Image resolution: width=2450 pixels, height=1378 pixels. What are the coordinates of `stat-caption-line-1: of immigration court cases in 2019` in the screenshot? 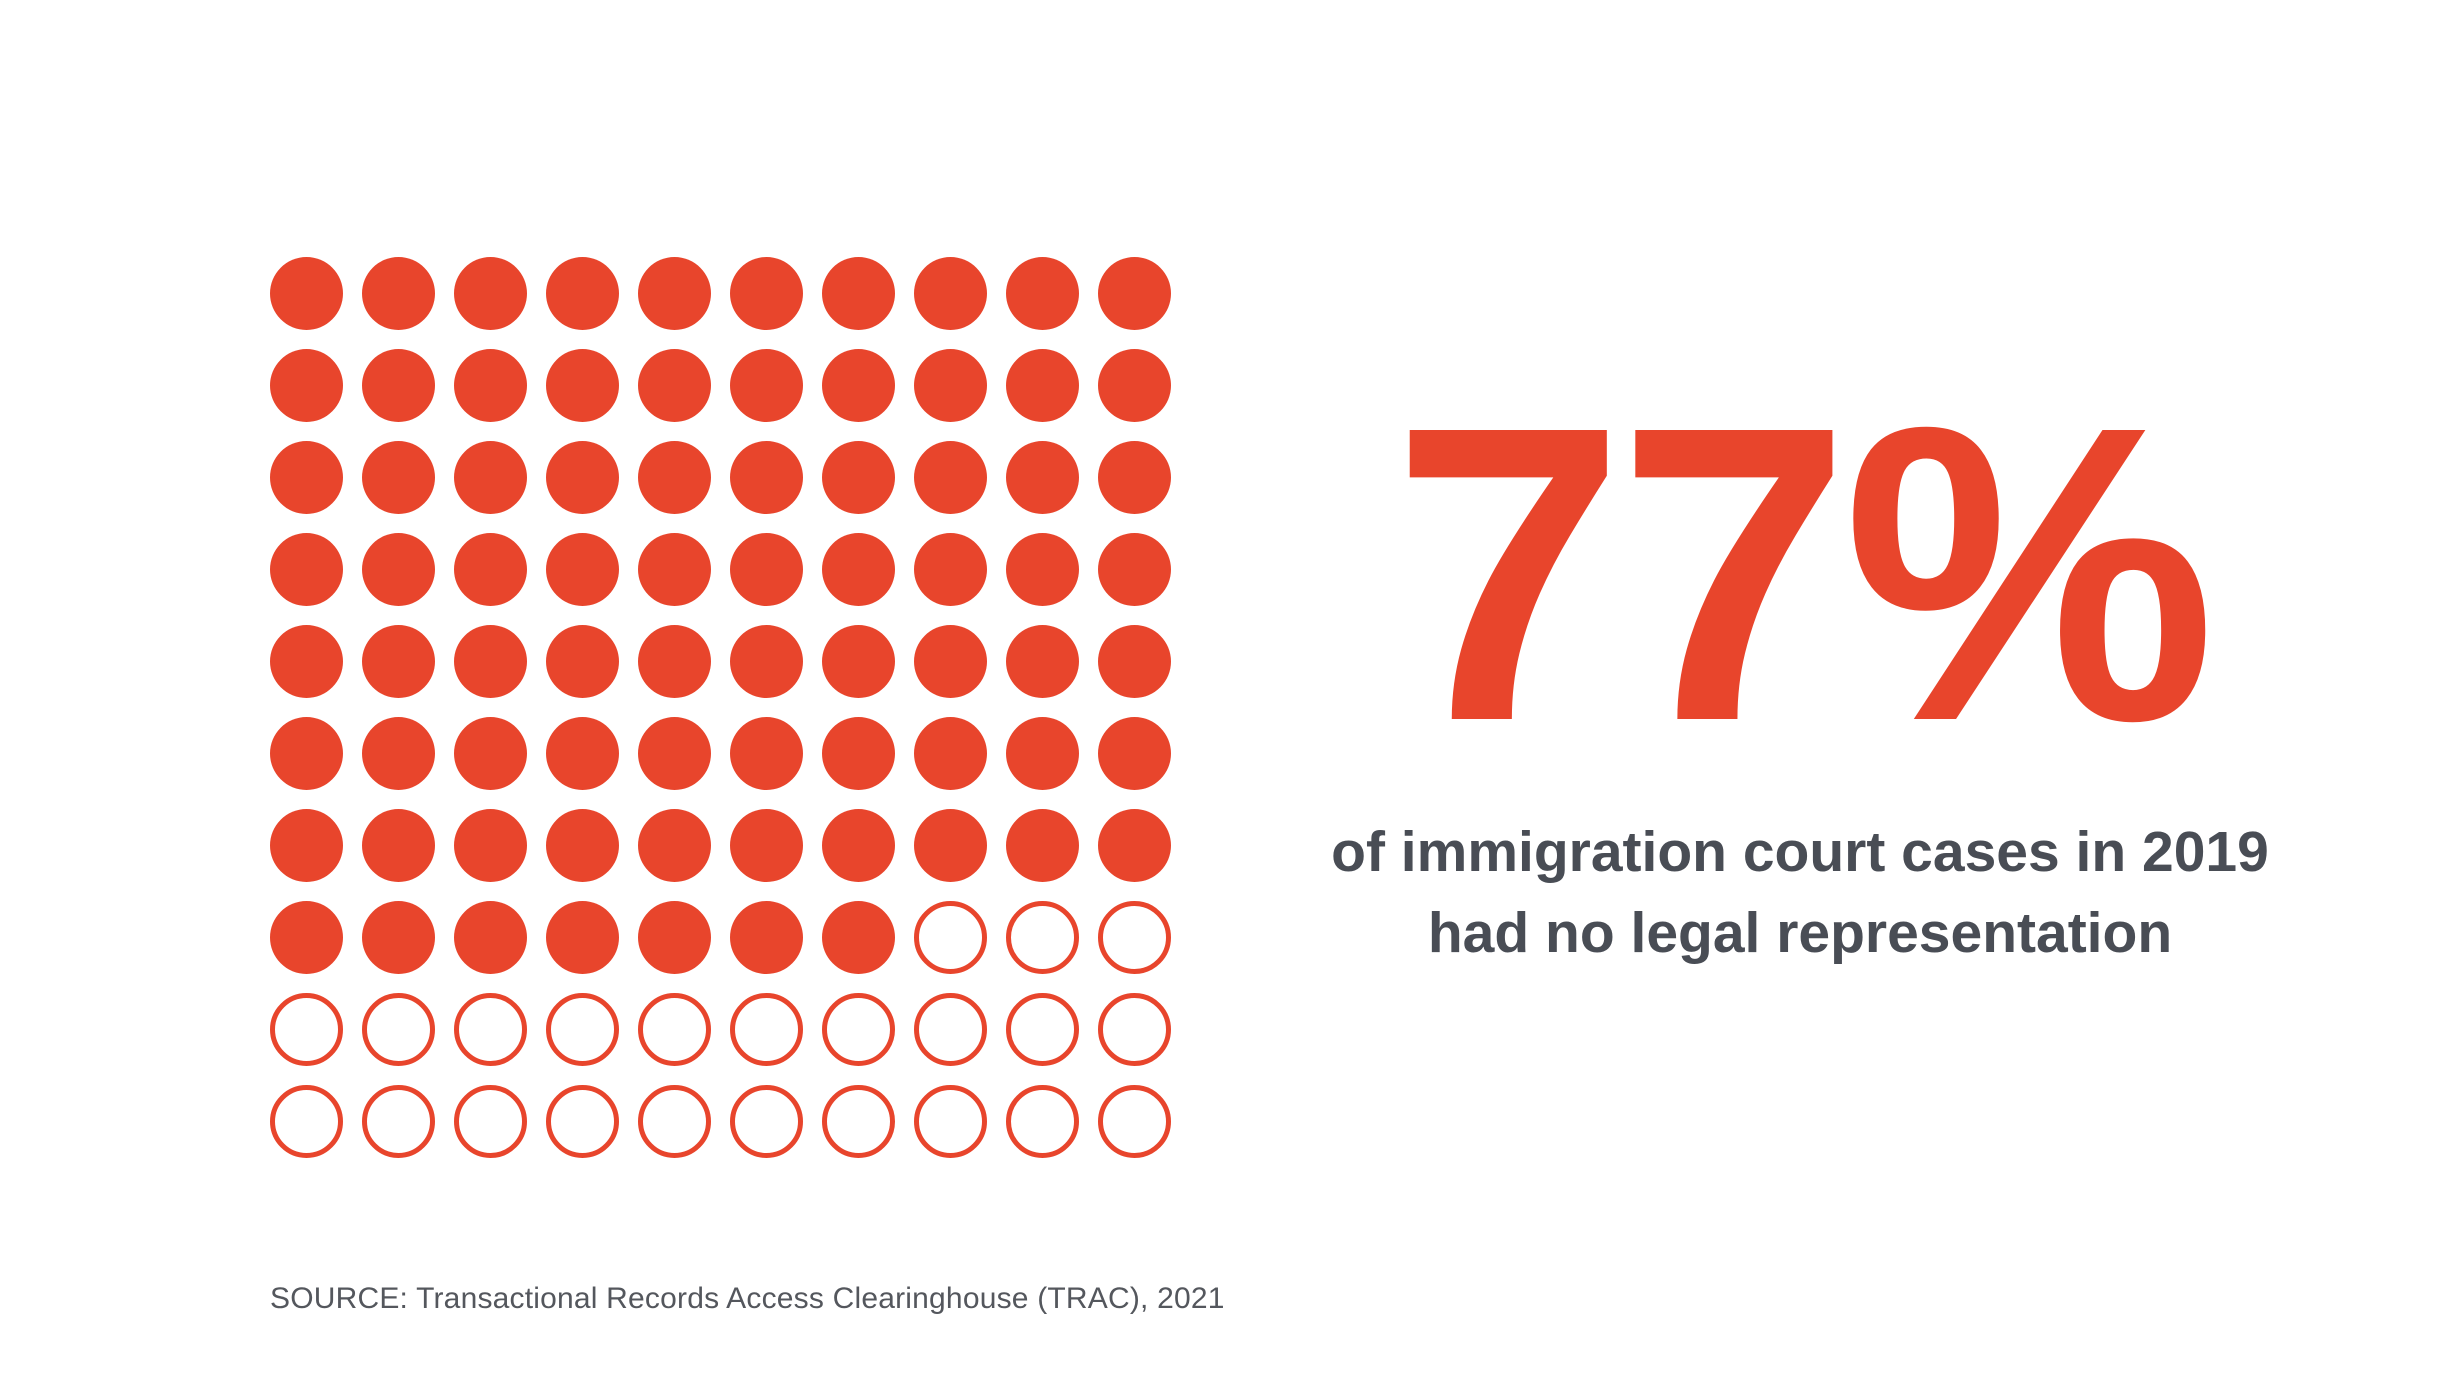 It's located at (1800, 852).